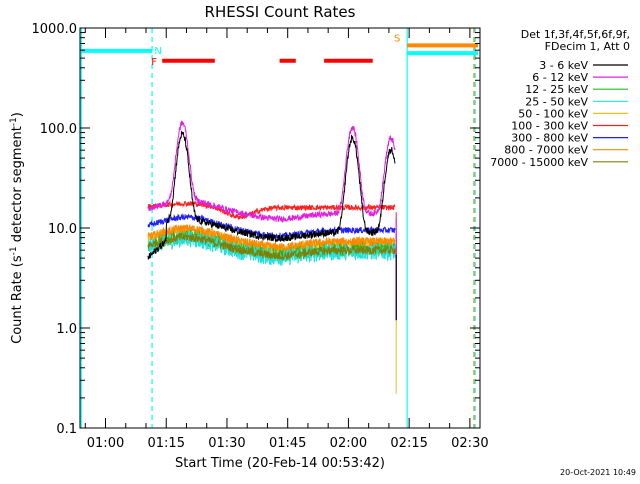  I want to click on y-axis-label-part1: Count Rate (s, so click(17, 299).